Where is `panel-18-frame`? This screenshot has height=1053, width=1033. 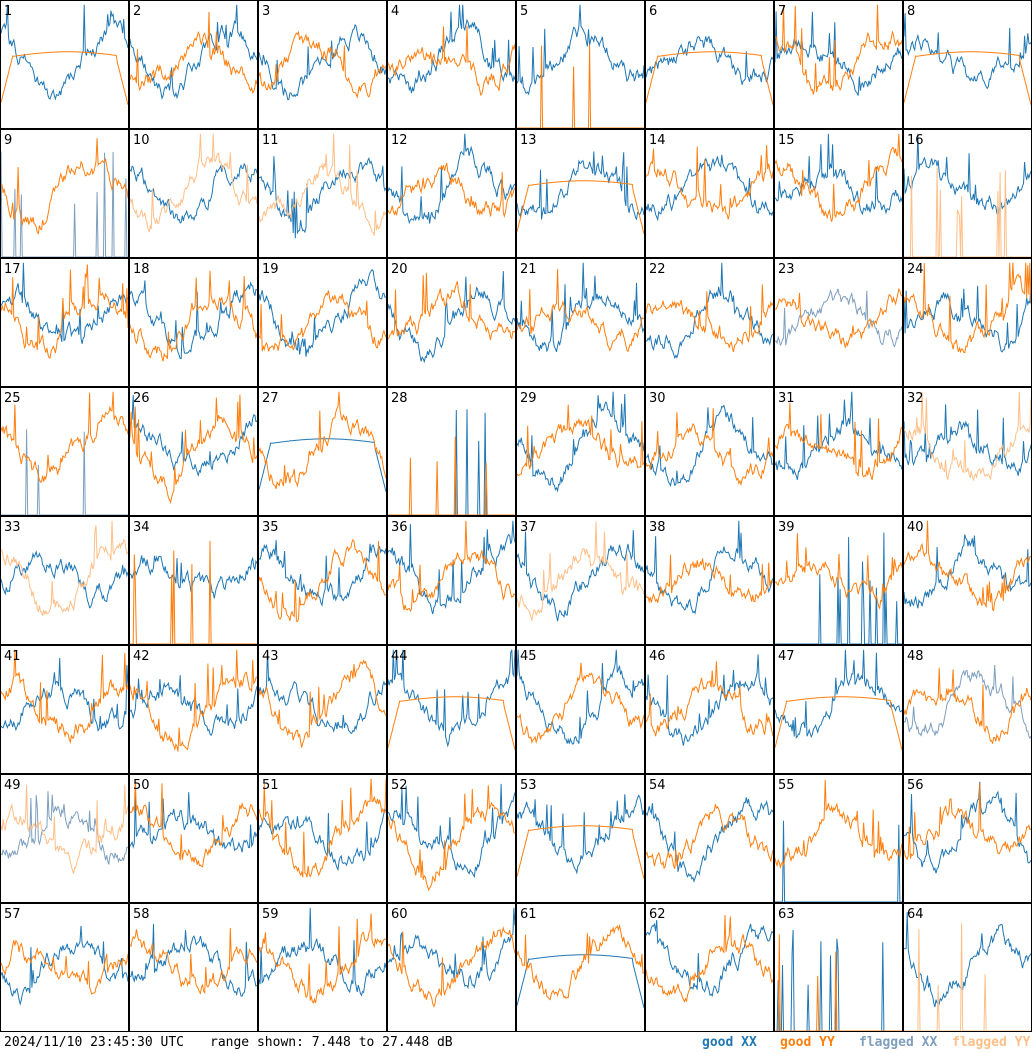
panel-18-frame is located at coordinates (193, 322).